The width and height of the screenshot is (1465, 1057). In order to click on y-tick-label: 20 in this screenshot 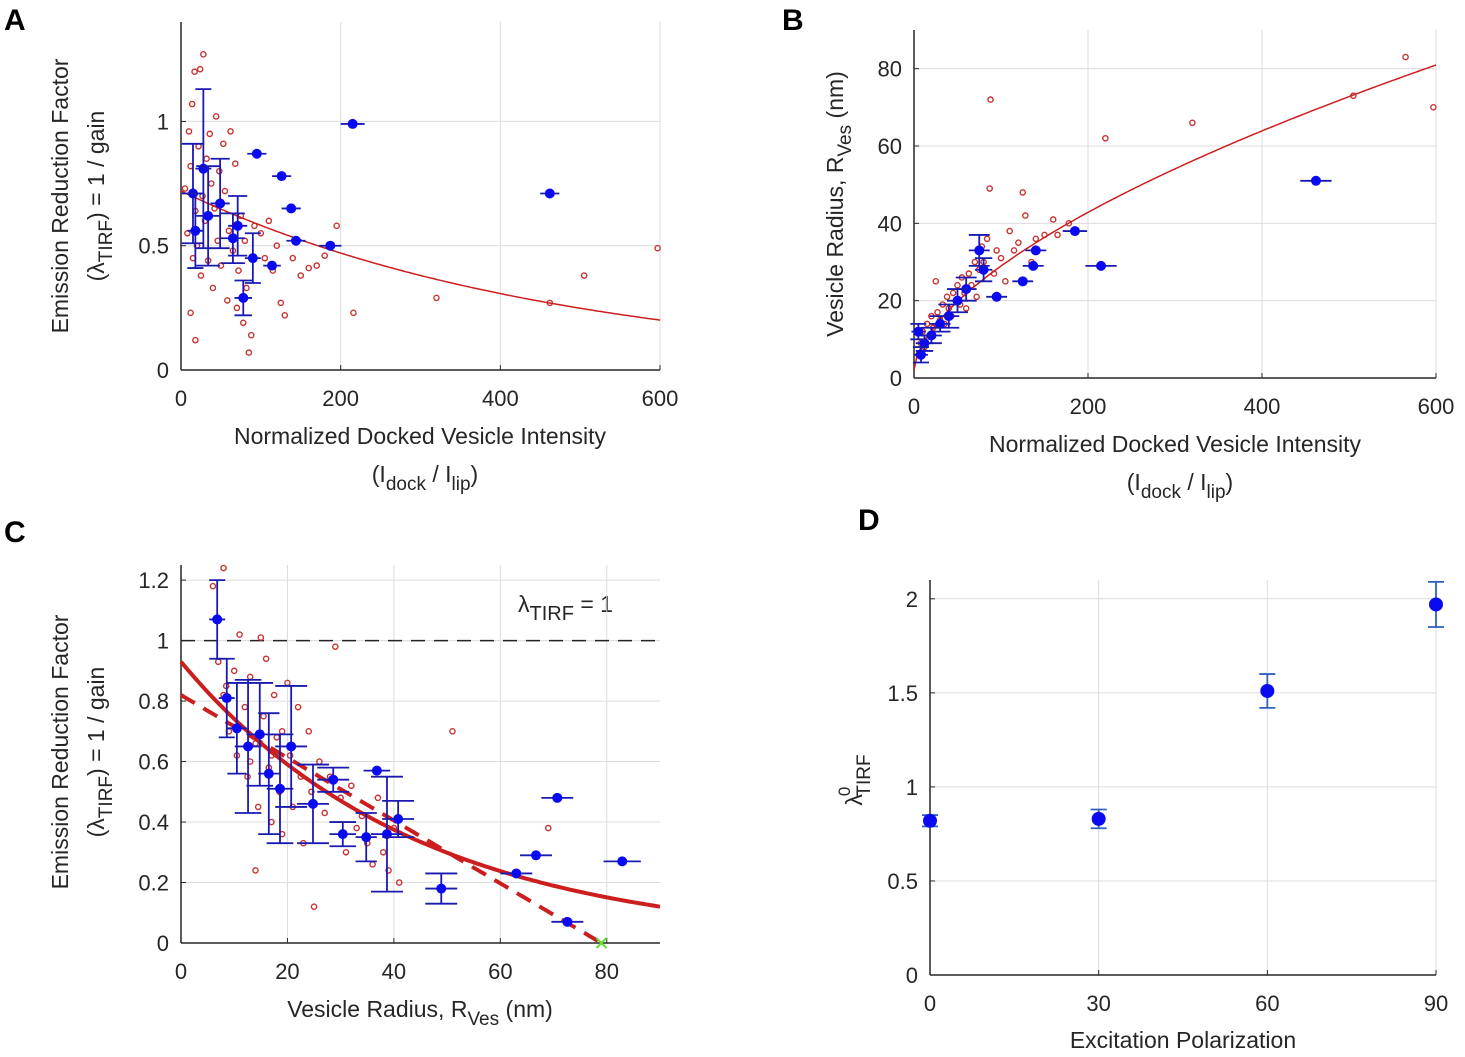, I will do `click(890, 301)`.